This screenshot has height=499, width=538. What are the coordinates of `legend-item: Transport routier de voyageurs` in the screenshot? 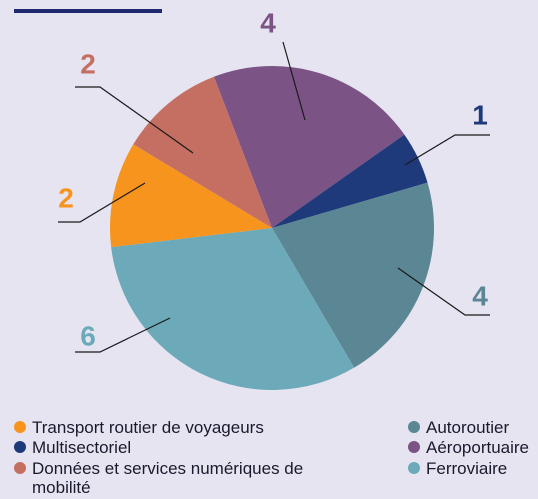 It's located at (174, 427).